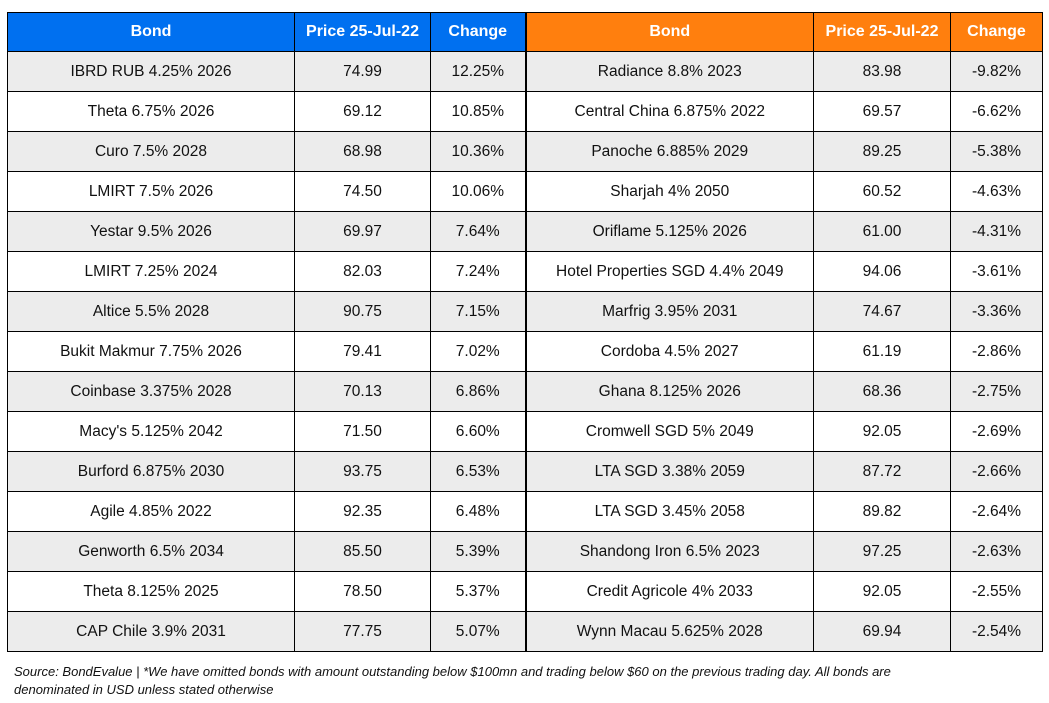  What do you see at coordinates (478, 551) in the screenshot?
I see `left-change-cell: 5.39%` at bounding box center [478, 551].